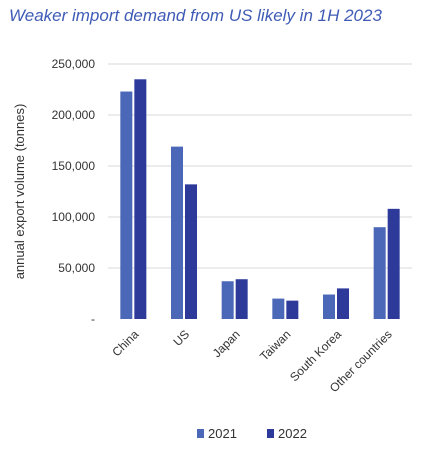 The image size is (445, 452). Describe the element at coordinates (191, 251) in the screenshot. I see `bar-2022-us` at that location.